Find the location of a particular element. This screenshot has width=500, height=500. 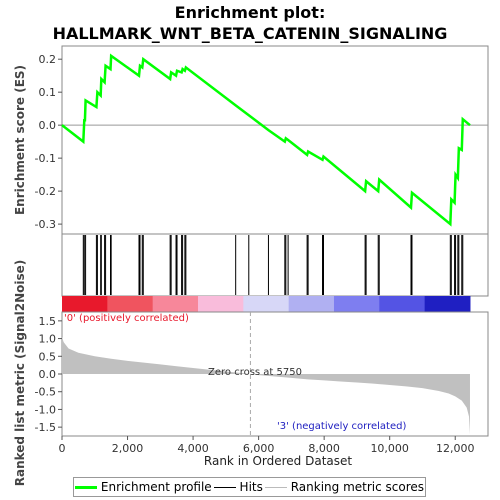

x-tick-label: 4,000 is located at coordinates (193, 448).